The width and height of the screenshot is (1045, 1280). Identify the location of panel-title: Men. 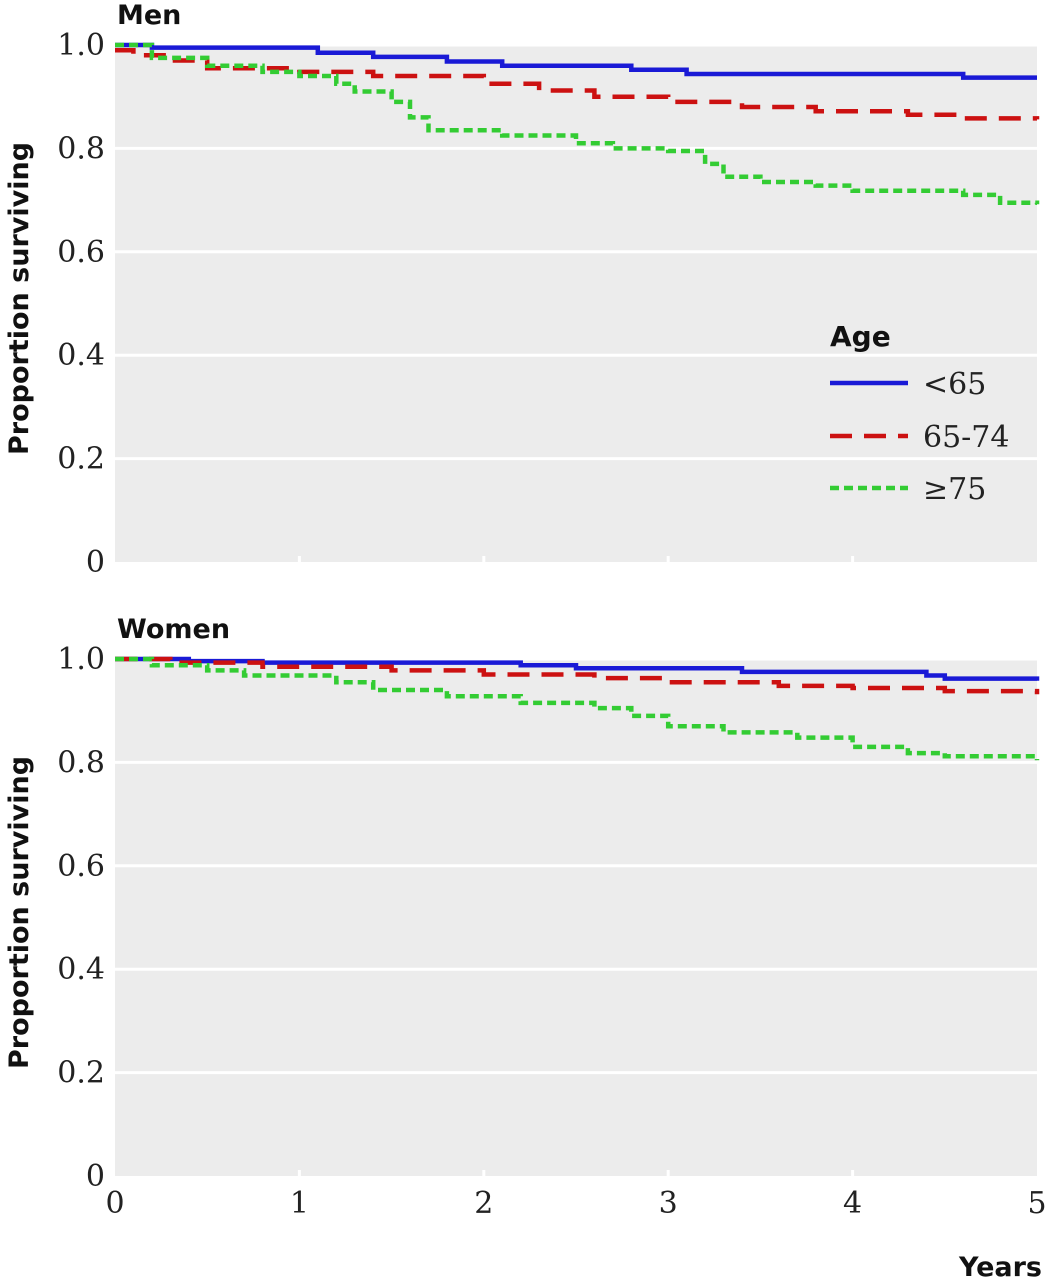
(149, 15).